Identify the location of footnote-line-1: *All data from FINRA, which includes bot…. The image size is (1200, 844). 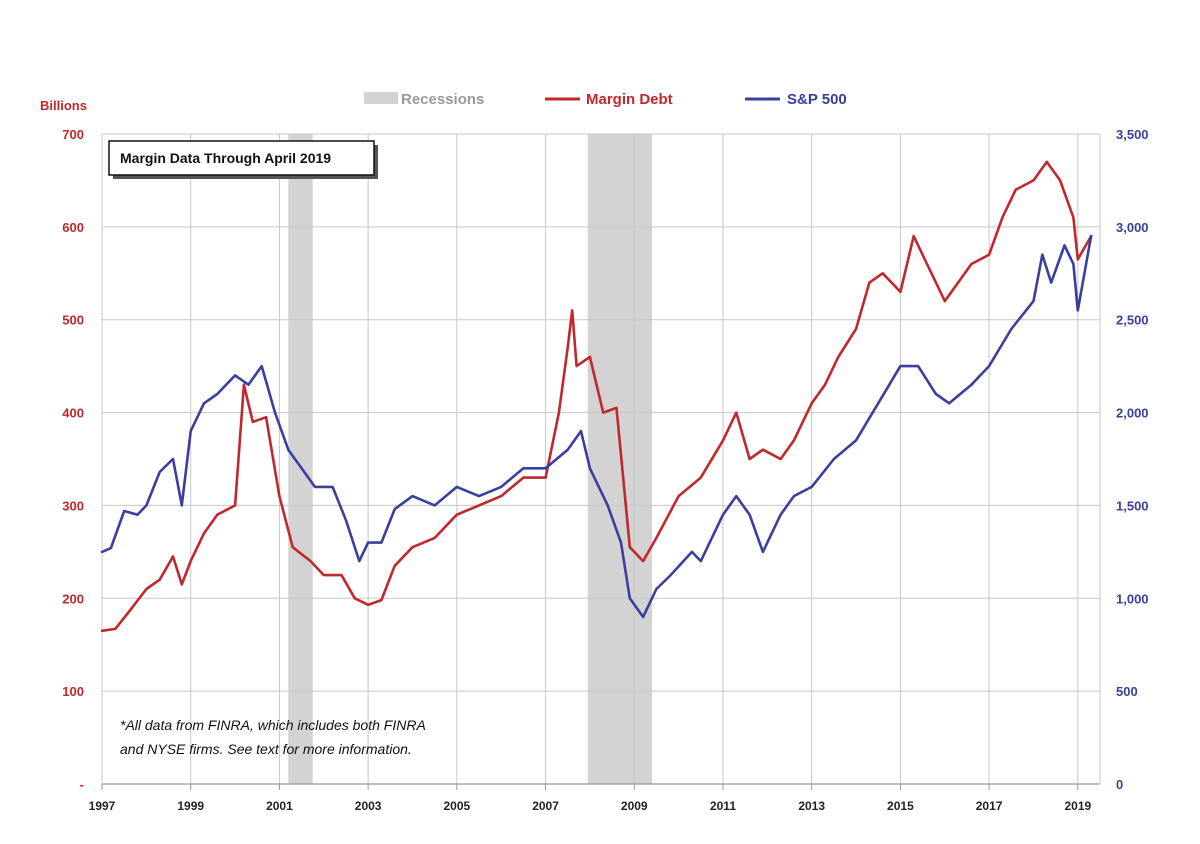
(273, 725).